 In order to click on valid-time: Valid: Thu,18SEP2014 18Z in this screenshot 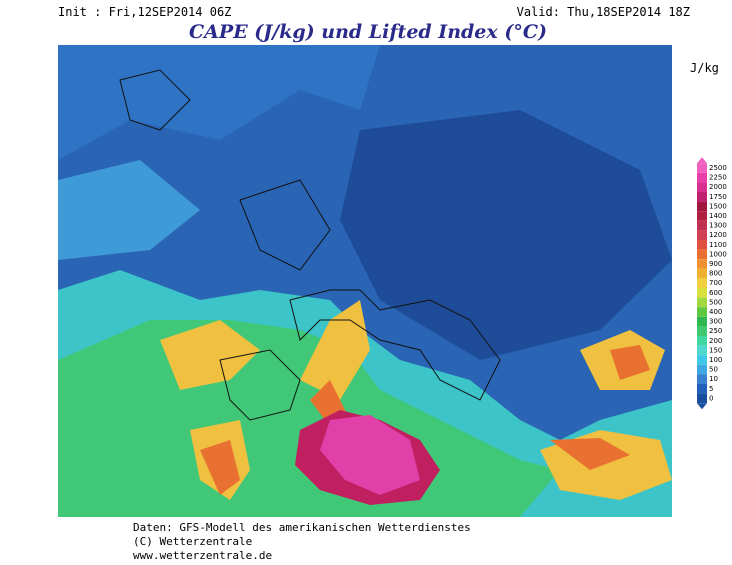, I will do `click(603, 12)`.